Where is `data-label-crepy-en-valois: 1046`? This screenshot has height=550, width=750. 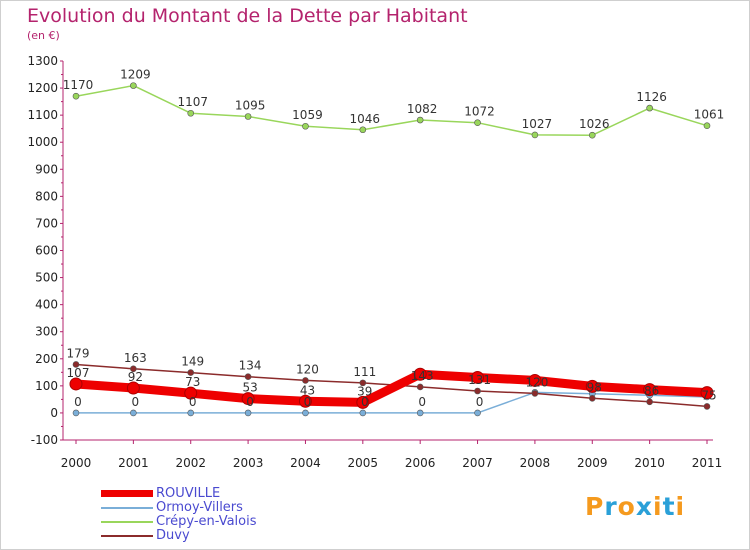 data-label-crepy-en-valois: 1046 is located at coordinates (365, 119).